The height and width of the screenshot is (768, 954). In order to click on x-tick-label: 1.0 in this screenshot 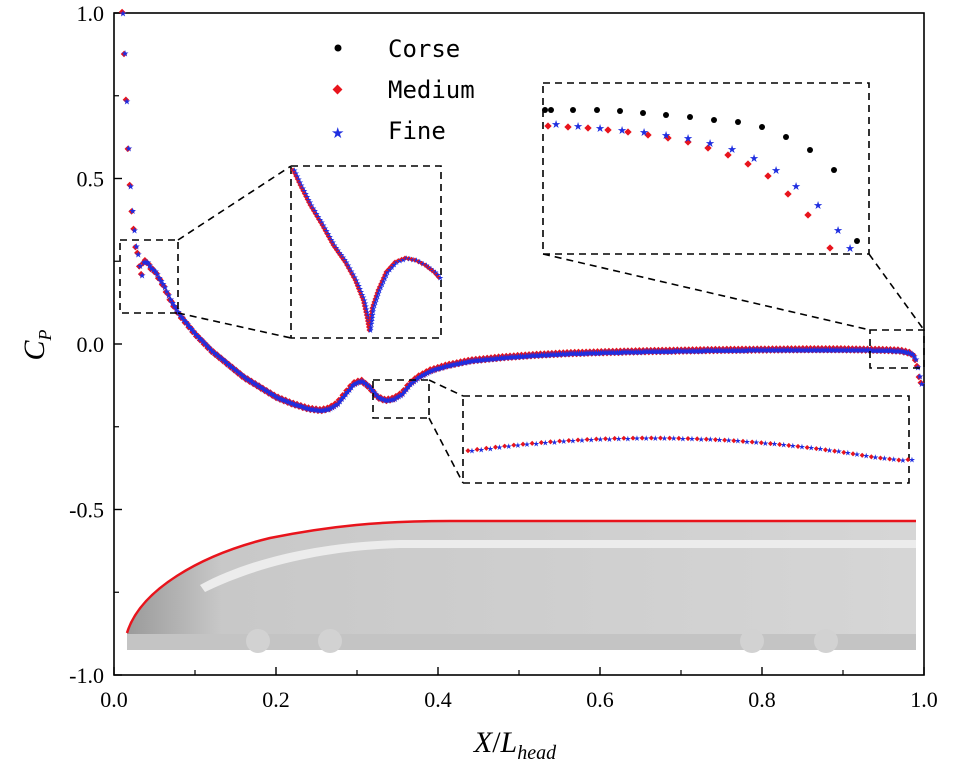, I will do `click(924, 699)`.